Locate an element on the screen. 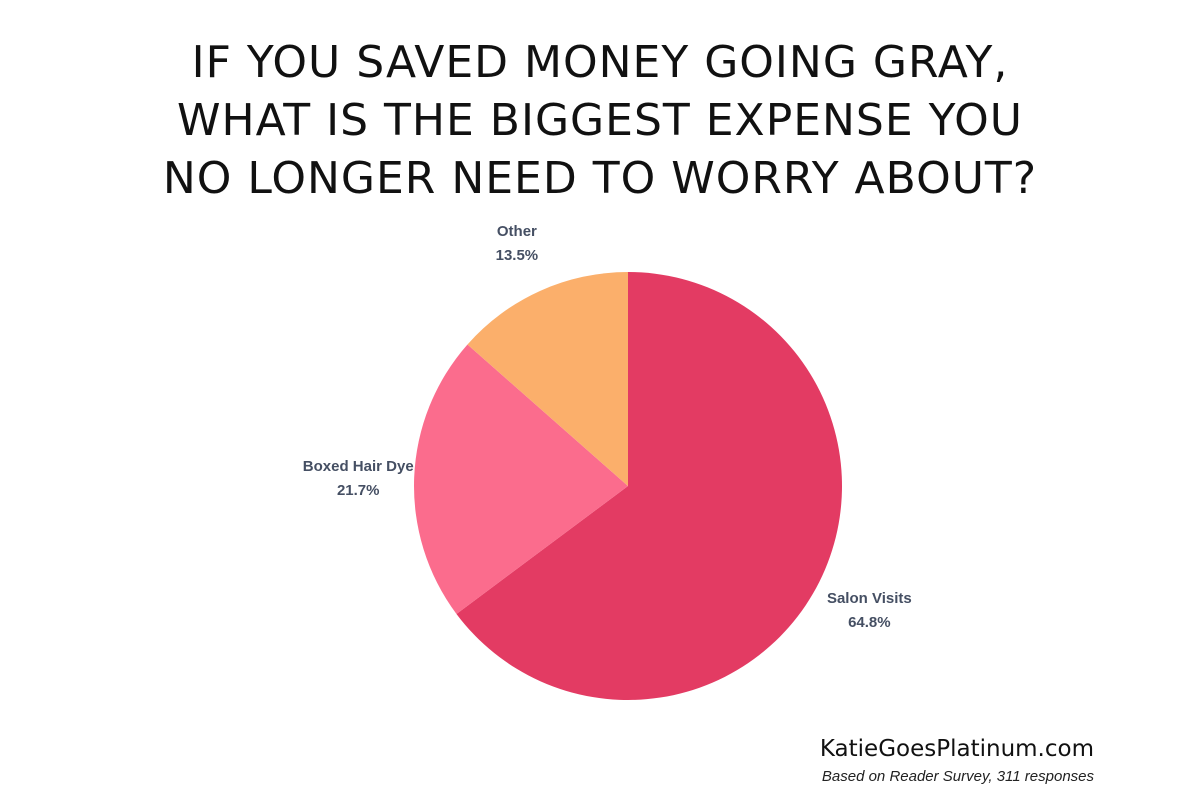 The width and height of the screenshot is (1200, 800). slice-label-value: 21.7% is located at coordinates (358, 490).